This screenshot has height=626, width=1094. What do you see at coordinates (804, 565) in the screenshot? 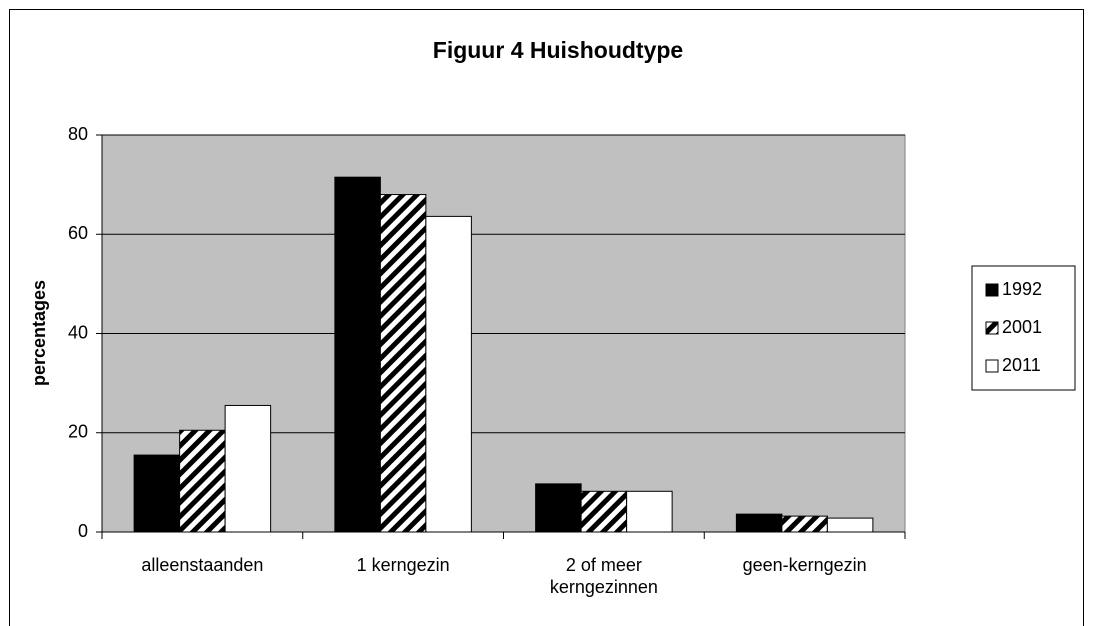
I see `x-tick-label: geen-kerngezin` at bounding box center [804, 565].